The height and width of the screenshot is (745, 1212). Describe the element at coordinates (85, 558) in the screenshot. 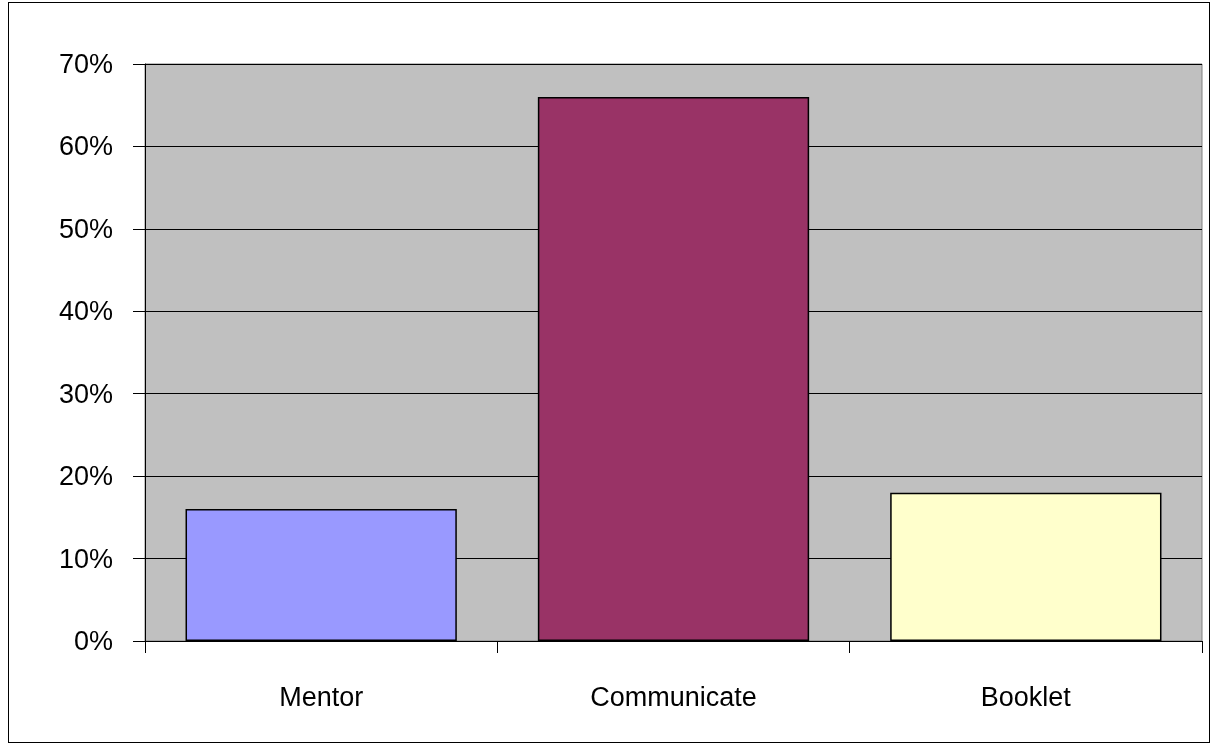

I see `y-tick-label: 10%` at that location.